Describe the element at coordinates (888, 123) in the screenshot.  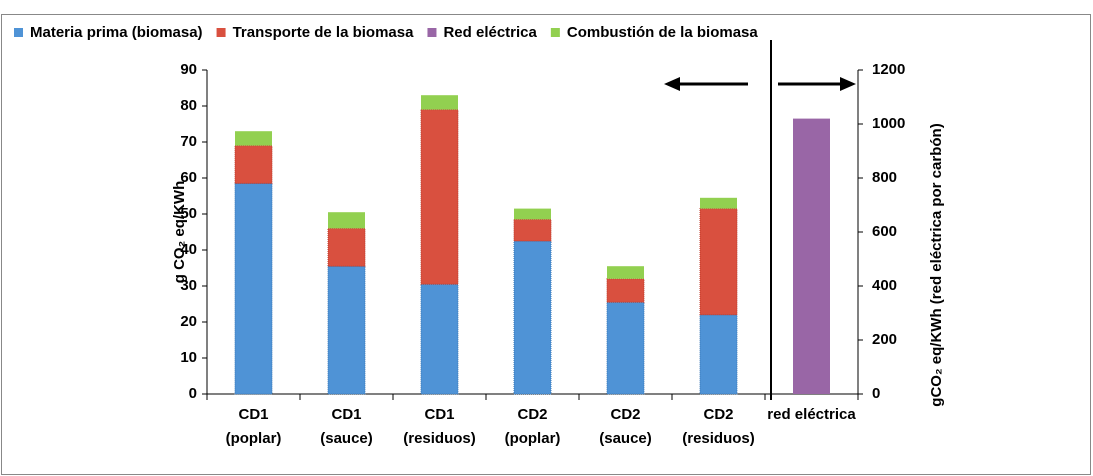
I see `y2-tick-label: 1000` at that location.